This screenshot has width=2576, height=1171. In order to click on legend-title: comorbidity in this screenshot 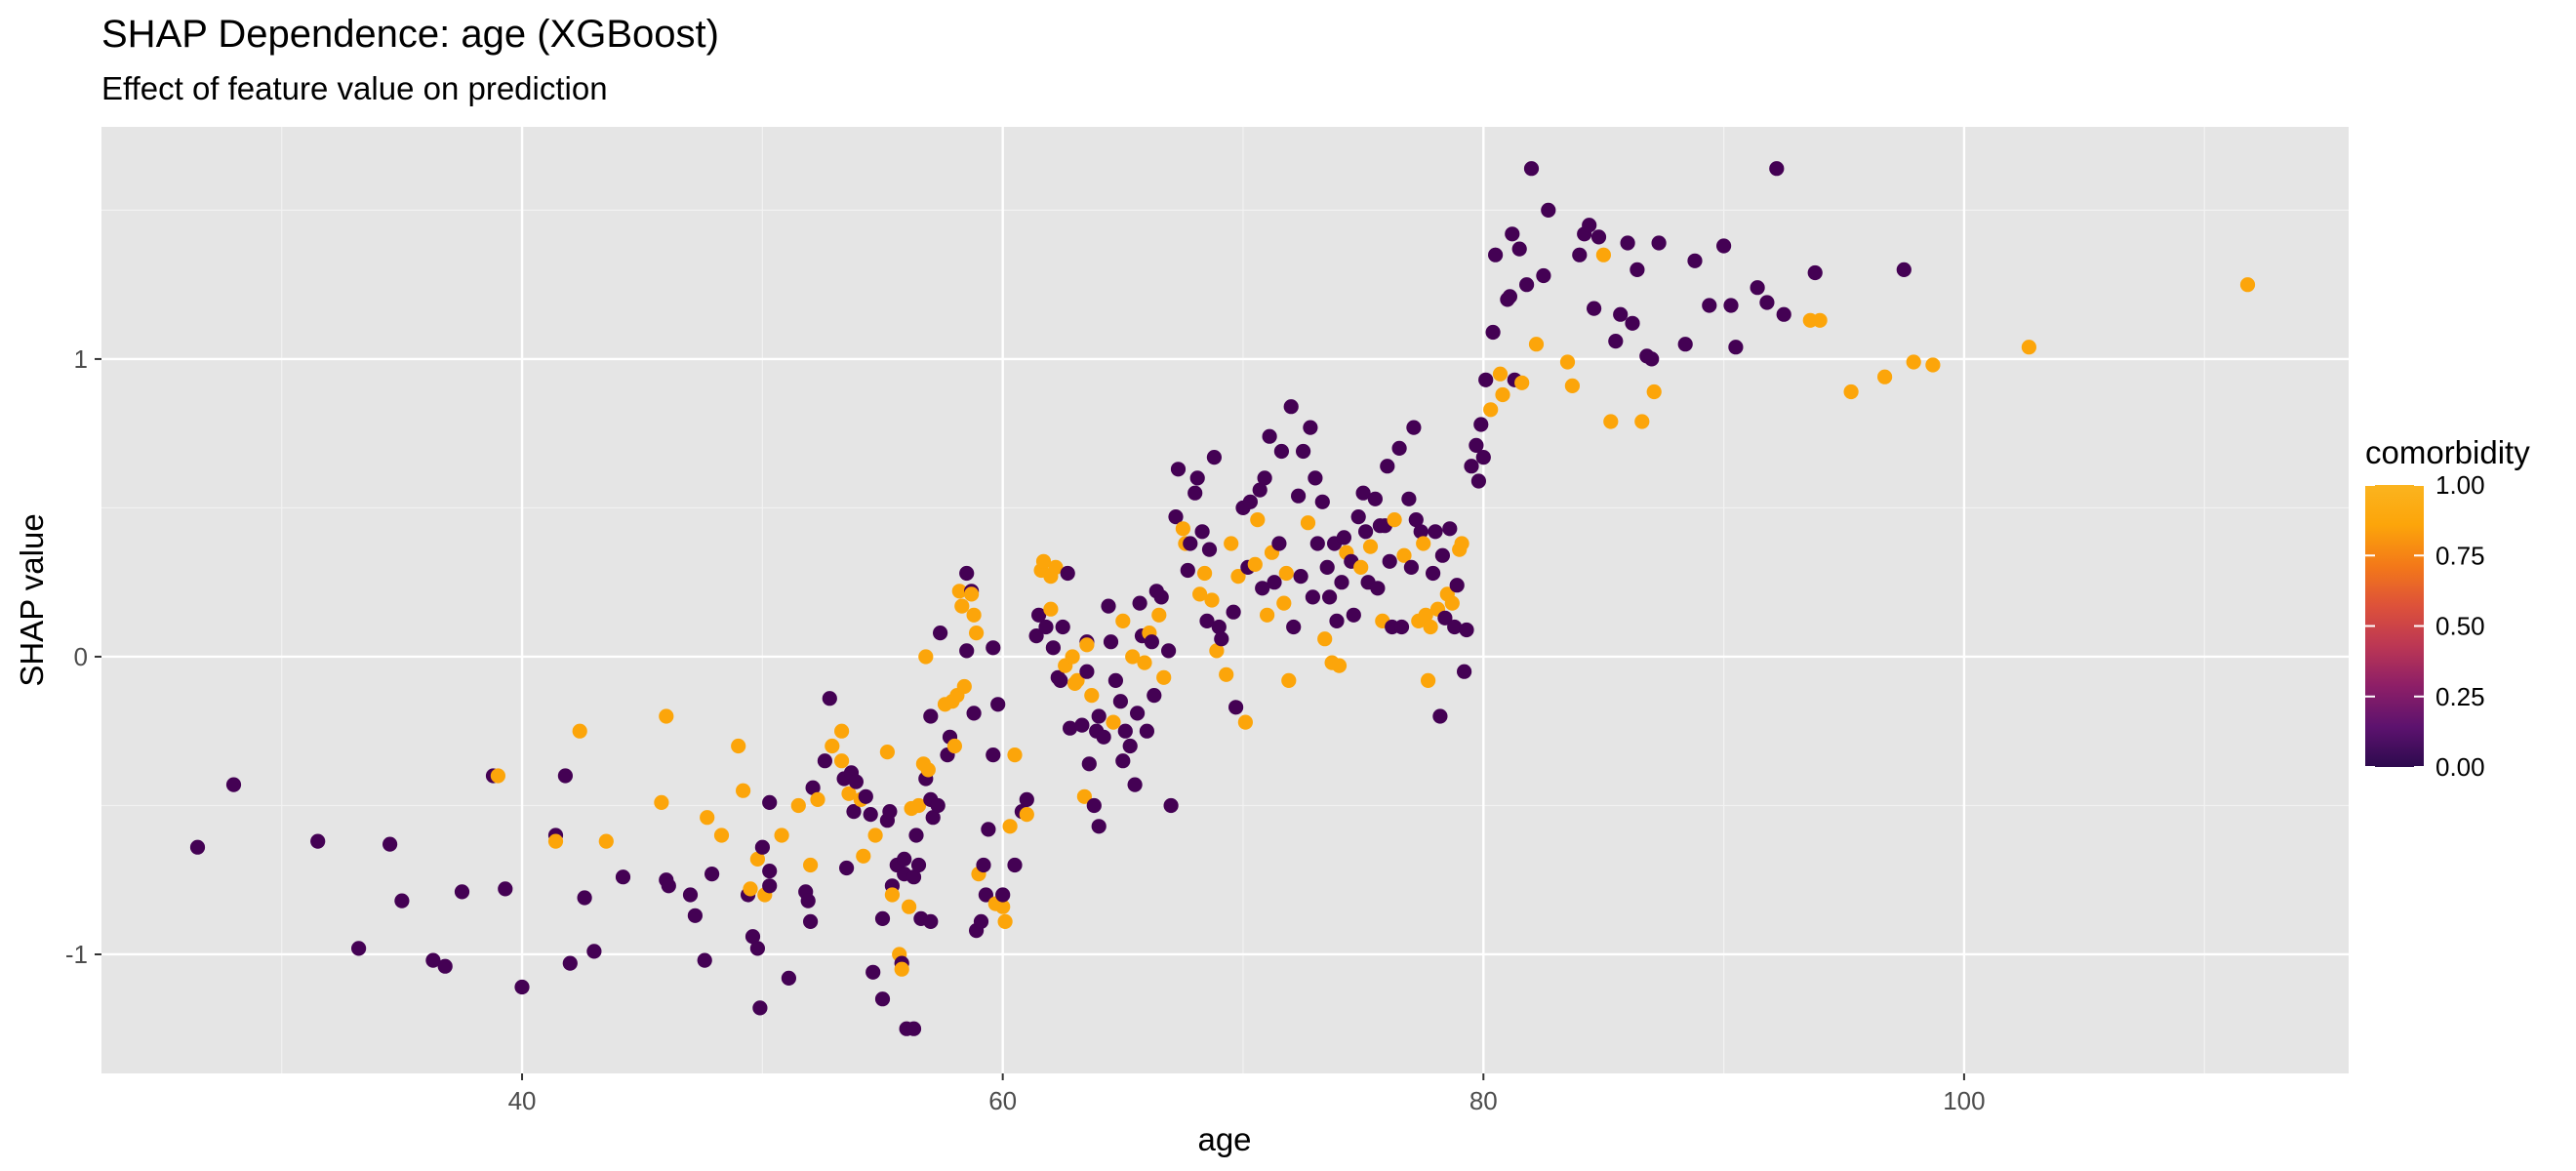, I will do `click(2447, 452)`.